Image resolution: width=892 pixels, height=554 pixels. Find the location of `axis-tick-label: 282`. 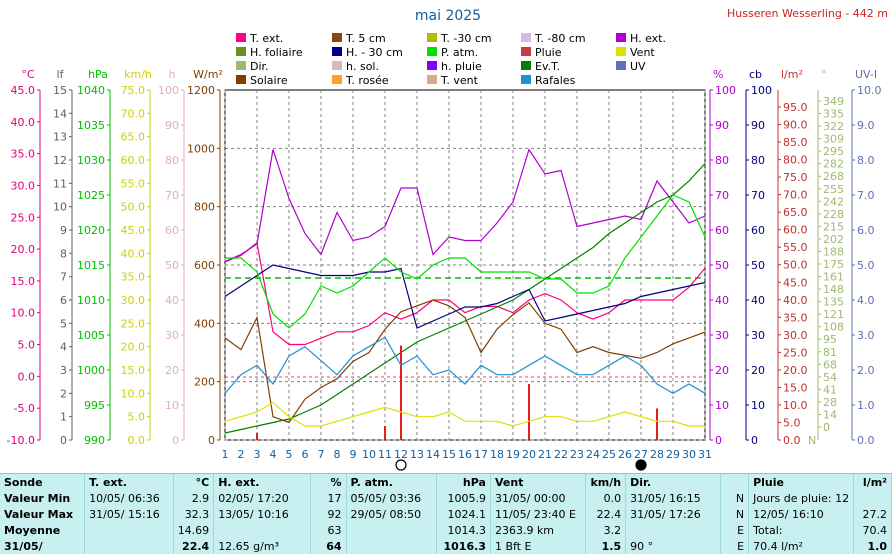

axis-tick-label: 282 is located at coordinates (833, 164).